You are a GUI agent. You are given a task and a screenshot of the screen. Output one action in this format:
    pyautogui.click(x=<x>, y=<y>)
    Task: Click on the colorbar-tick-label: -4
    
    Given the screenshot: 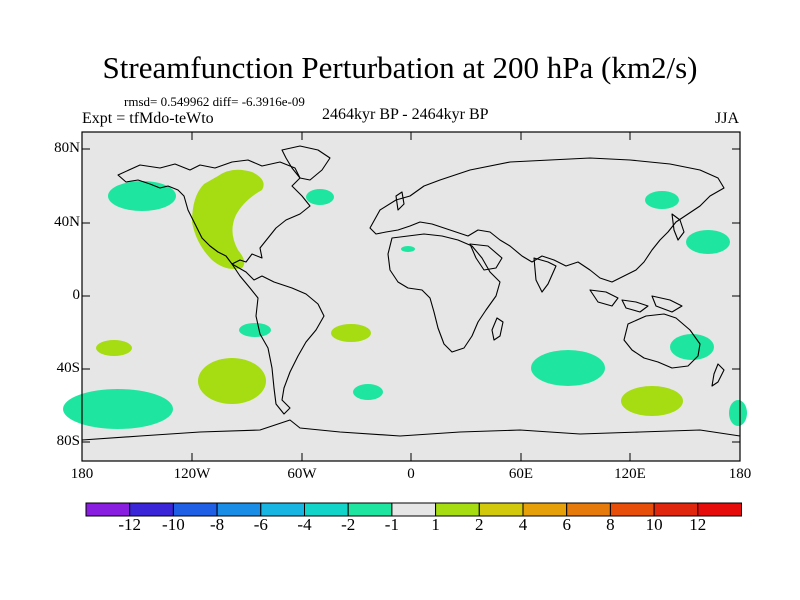 What is the action you would take?
    pyautogui.click(x=304, y=524)
    